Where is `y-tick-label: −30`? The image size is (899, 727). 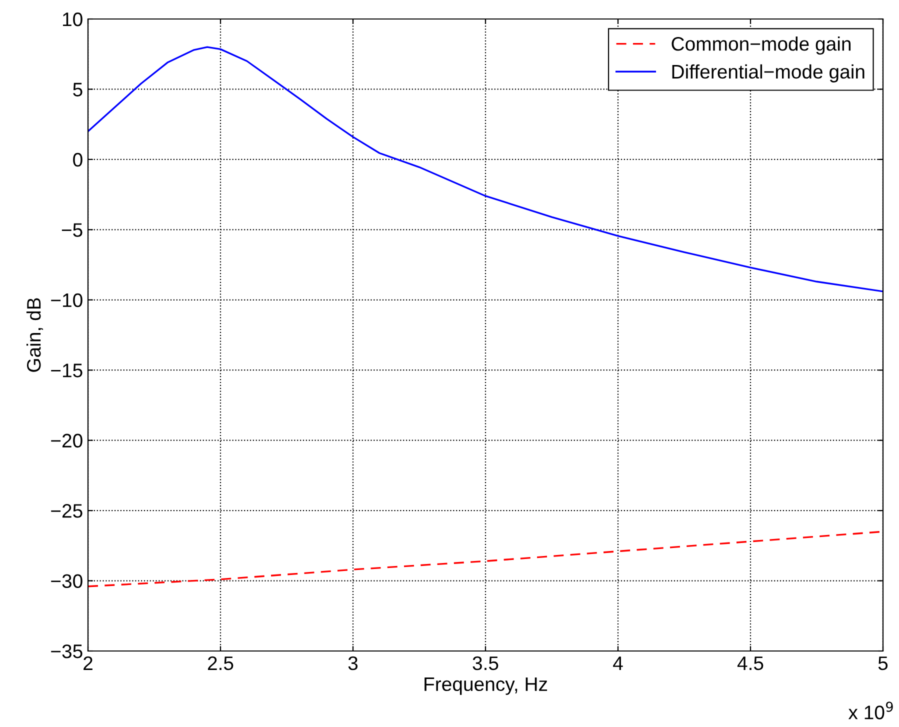 y-tick-label: −30 is located at coordinates (66, 581).